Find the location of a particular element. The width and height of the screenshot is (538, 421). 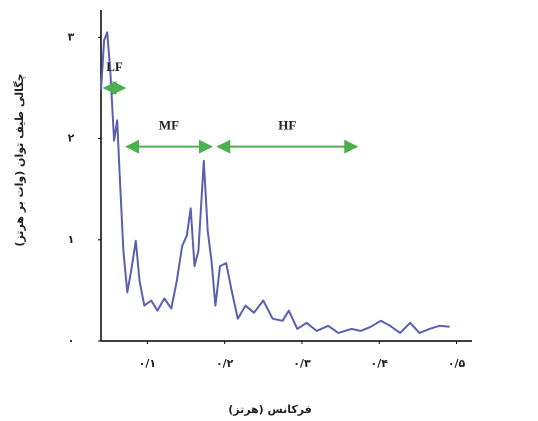

range-label: LF is located at coordinates (114, 66).